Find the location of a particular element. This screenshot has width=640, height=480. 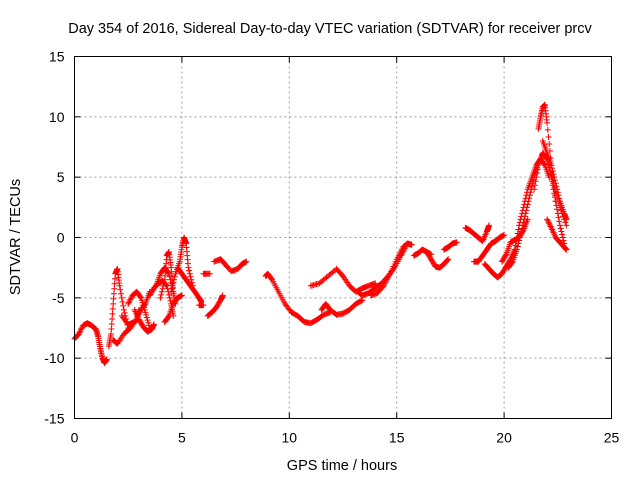

x-tick-label: 10 is located at coordinates (290, 438).